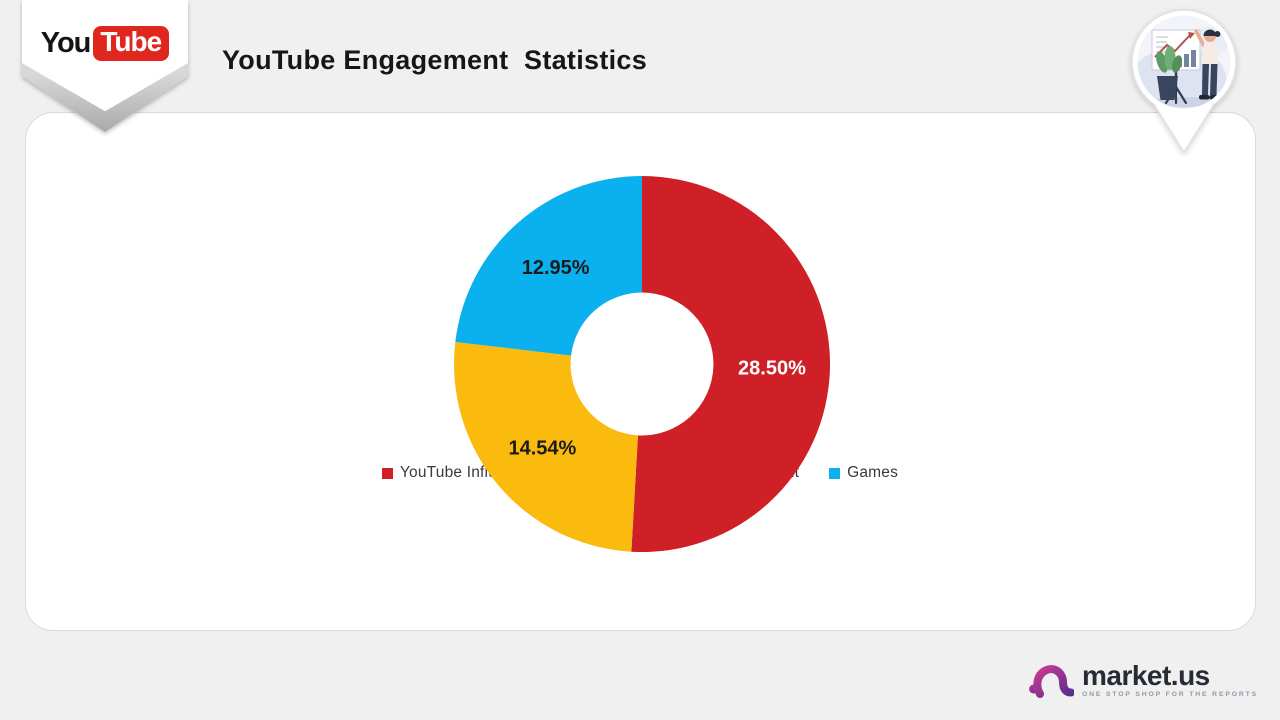  What do you see at coordinates (873, 472) in the screenshot?
I see `legend-label: Games` at bounding box center [873, 472].